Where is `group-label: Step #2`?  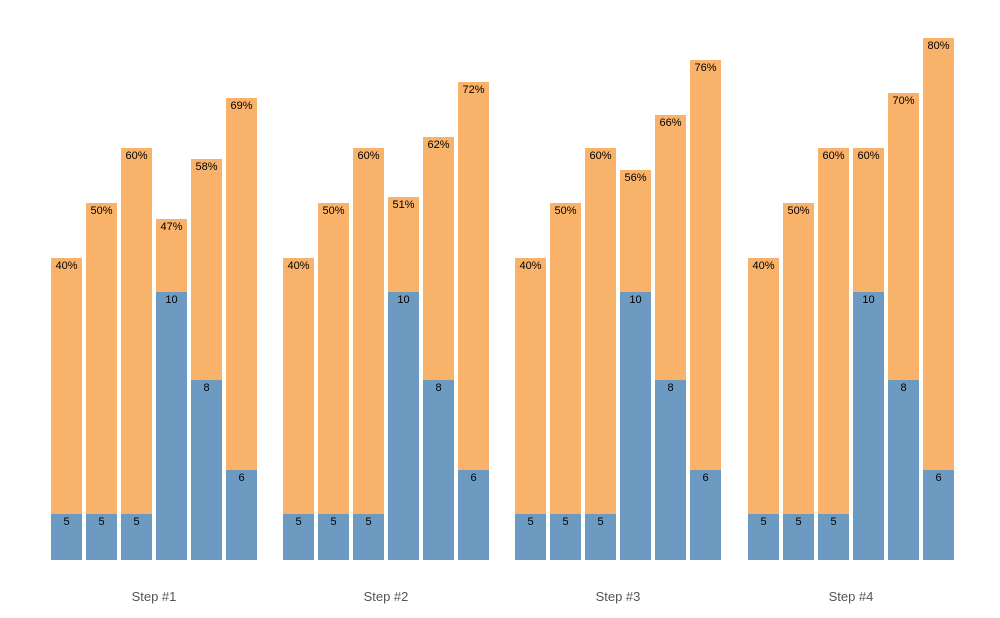
group-label: Step #2 is located at coordinates (386, 596).